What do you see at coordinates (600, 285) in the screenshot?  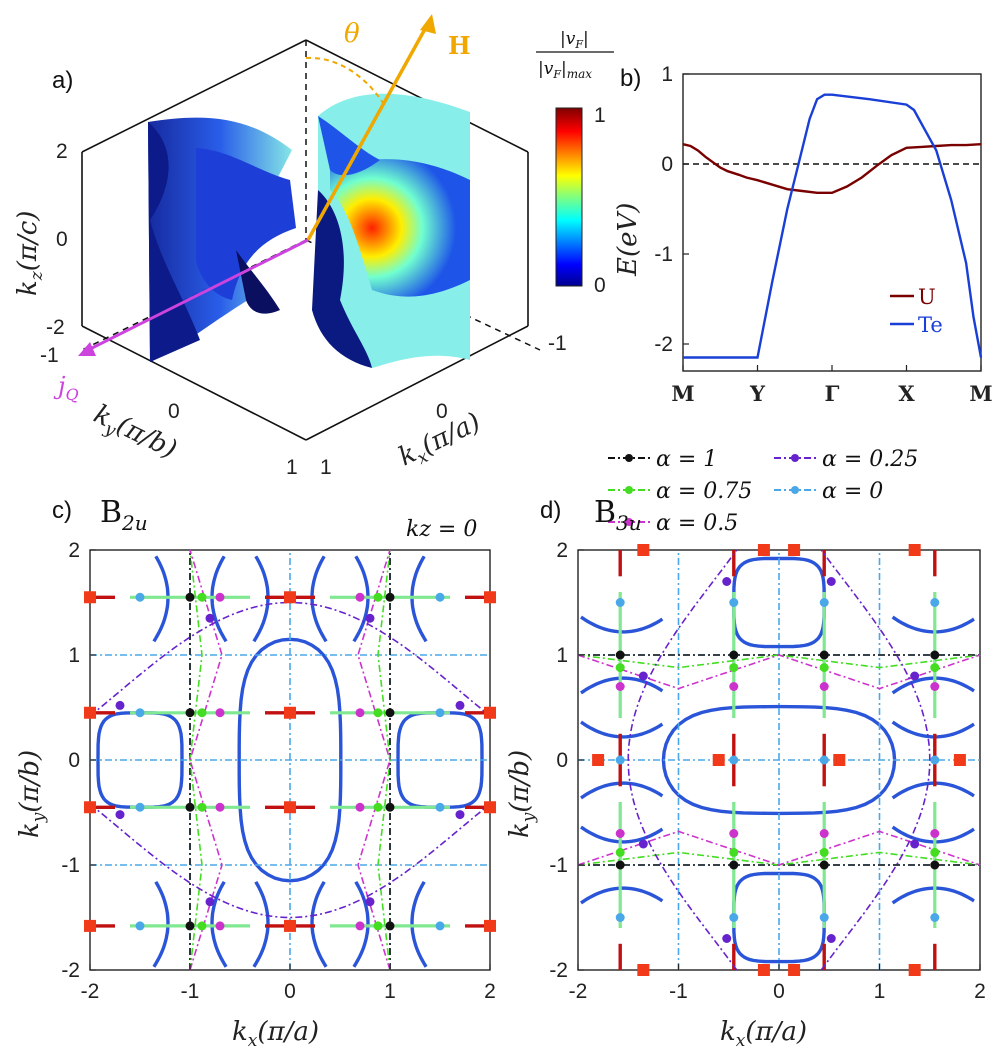 I see `colorbar-tick-min: 0` at bounding box center [600, 285].